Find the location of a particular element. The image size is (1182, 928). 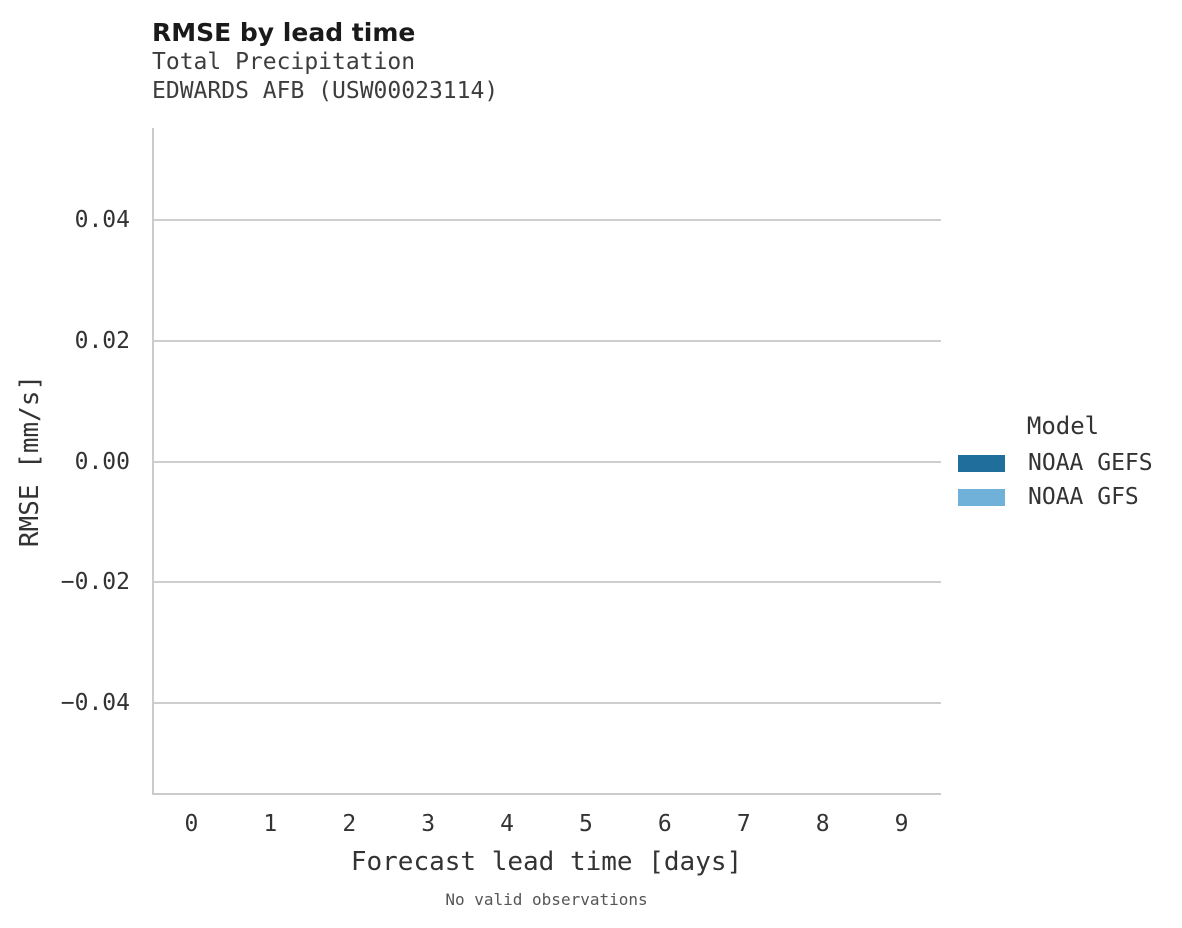

x-axis-title: Forecast lead time [days] is located at coordinates (546, 862).